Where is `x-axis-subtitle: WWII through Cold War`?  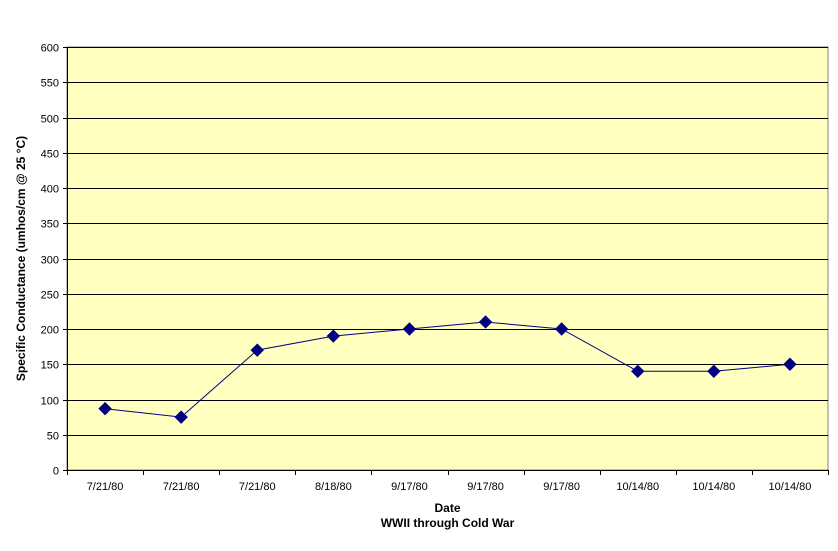
x-axis-subtitle: WWII through Cold War is located at coordinates (448, 523).